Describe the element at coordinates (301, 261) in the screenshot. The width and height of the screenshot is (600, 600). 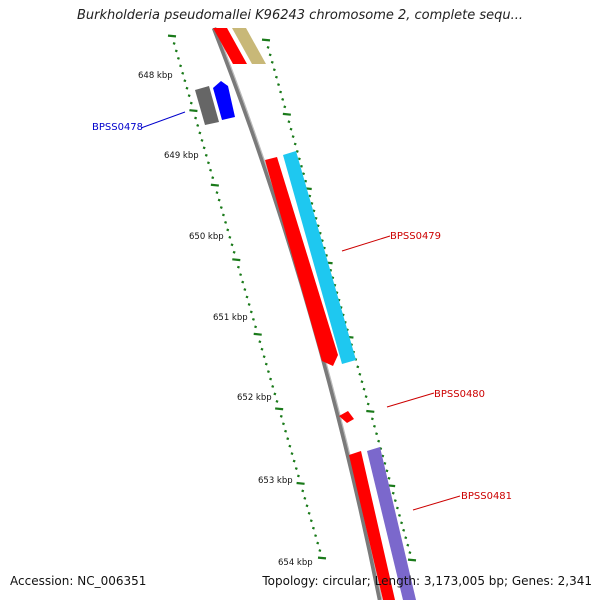
I see `cds-feature-bpss0479` at that location.